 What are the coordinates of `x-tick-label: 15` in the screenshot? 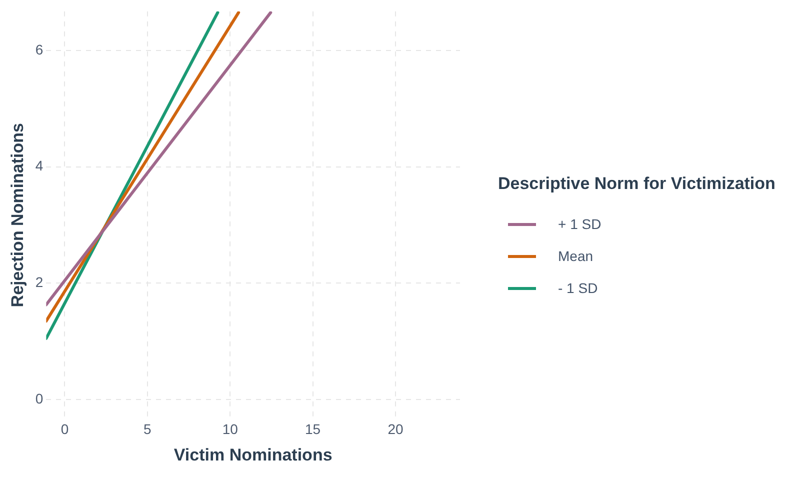 It's located at (313, 429).